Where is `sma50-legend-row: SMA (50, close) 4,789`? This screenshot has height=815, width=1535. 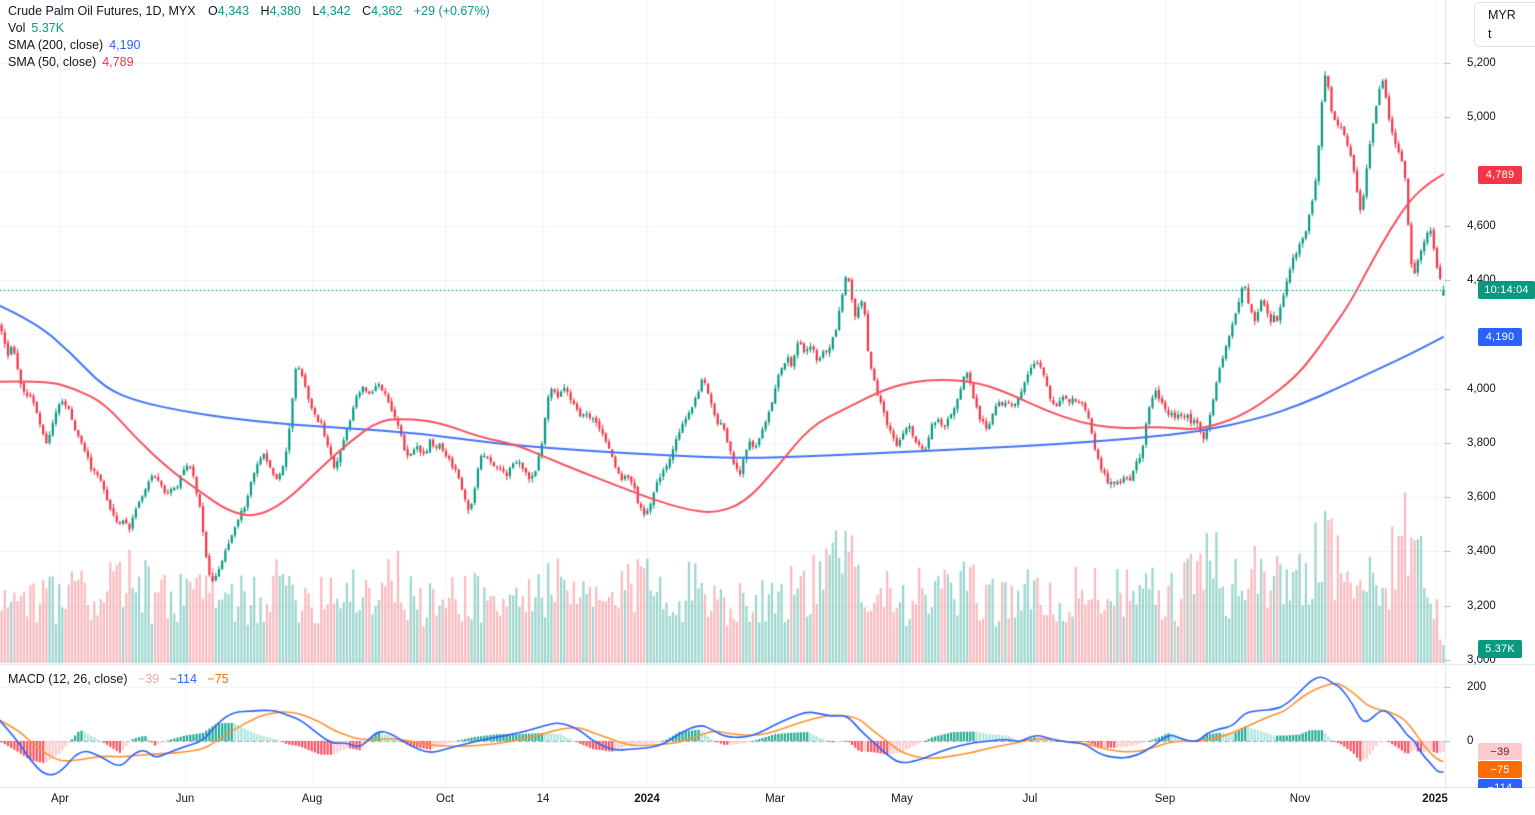 sma50-legend-row: SMA (50, close) 4,789 is located at coordinates (249, 62).